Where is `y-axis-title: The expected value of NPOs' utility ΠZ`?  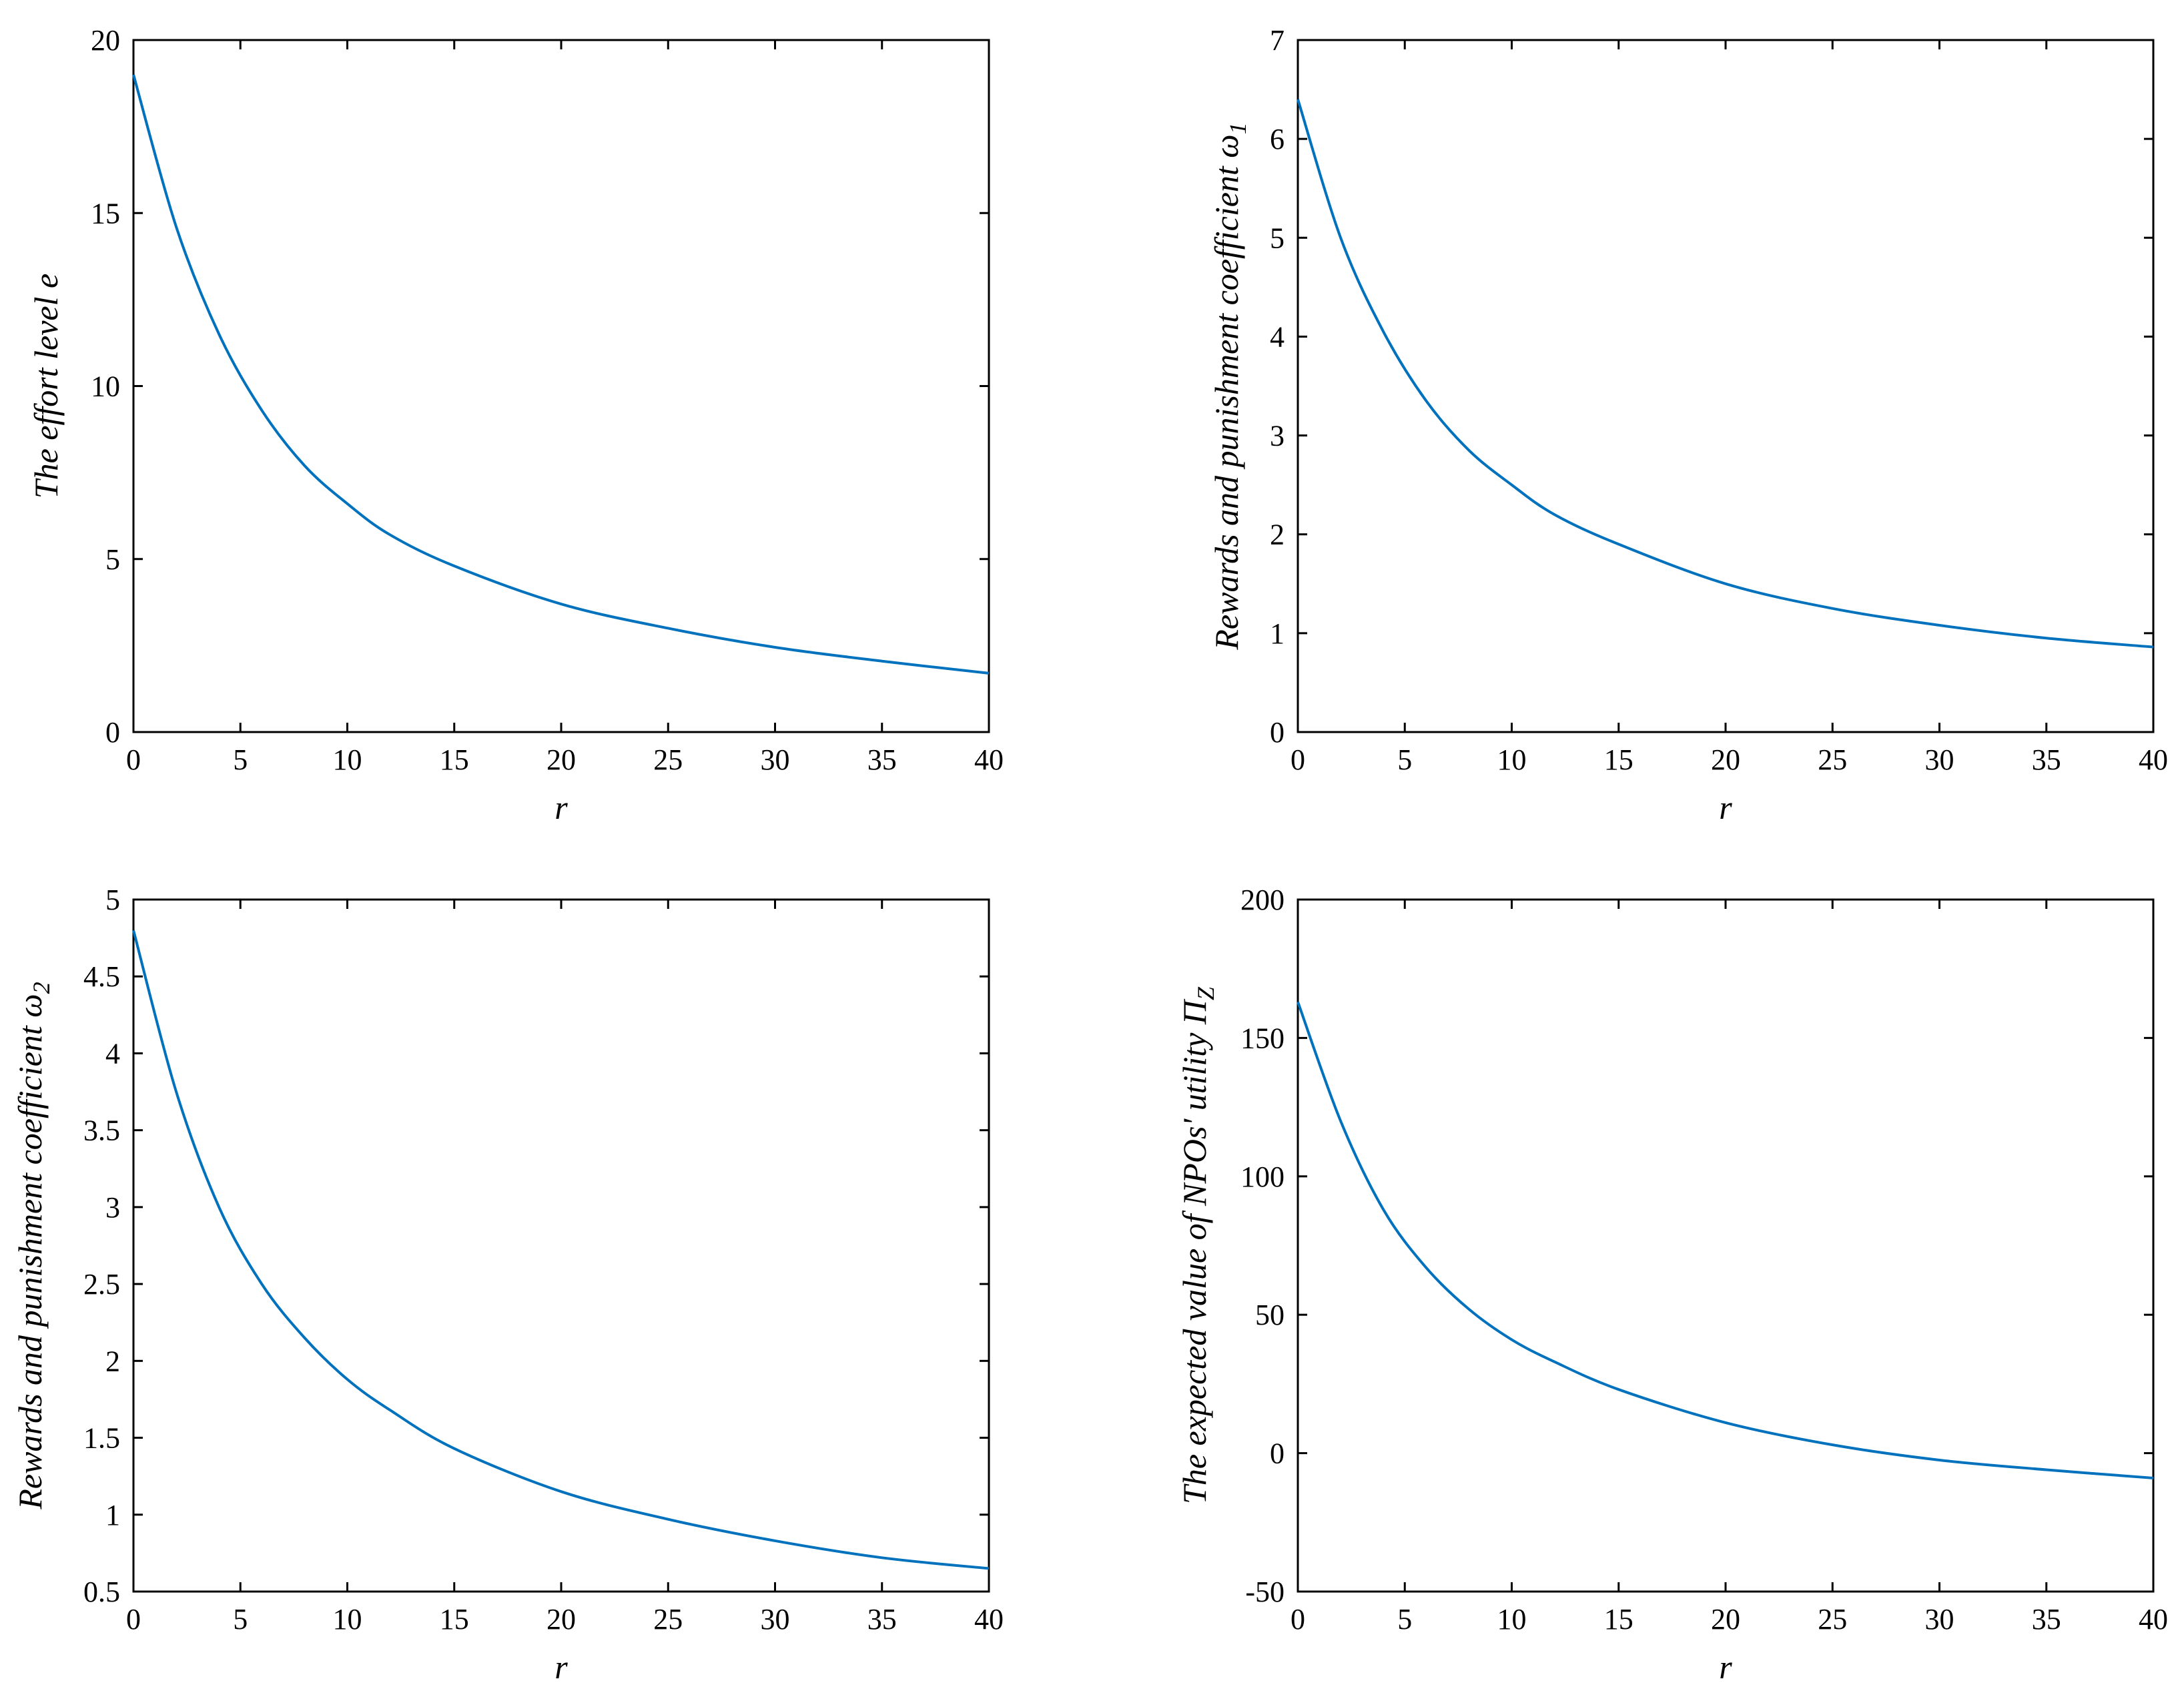 y-axis-title: The expected value of NPOs' utility ΠZ is located at coordinates (1197, 1245).